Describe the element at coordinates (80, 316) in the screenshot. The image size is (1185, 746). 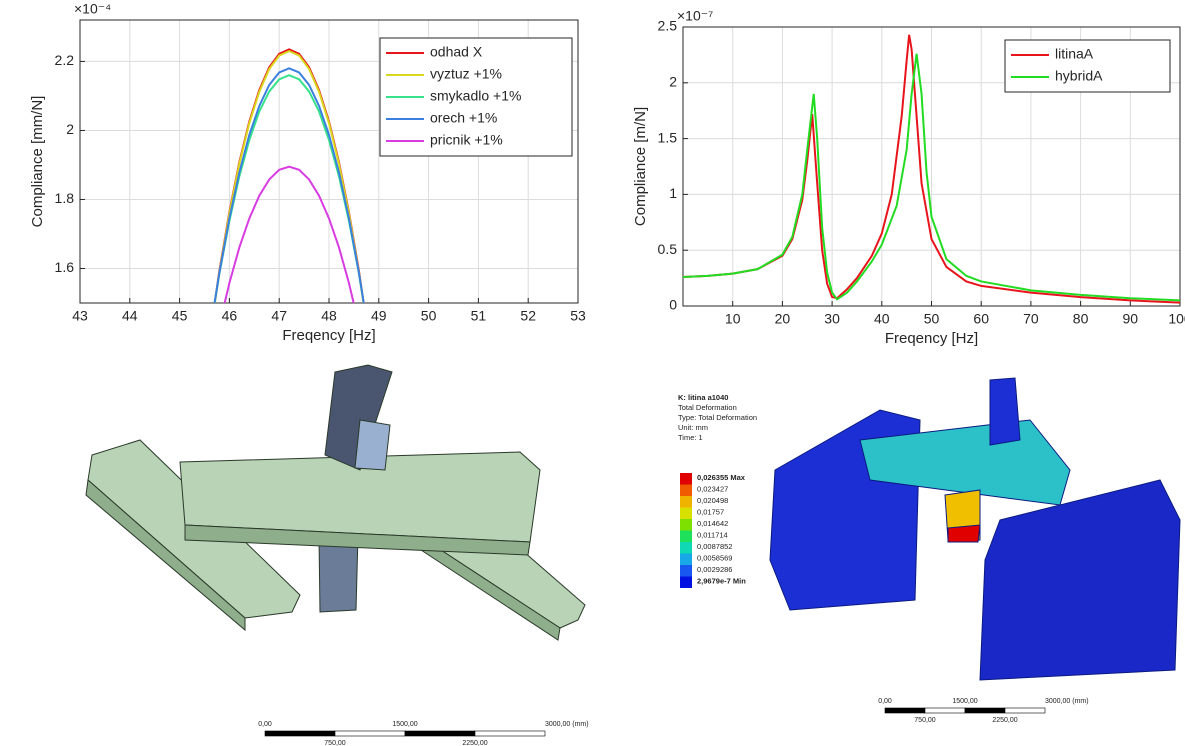
I see `x-tick-label: 43` at that location.